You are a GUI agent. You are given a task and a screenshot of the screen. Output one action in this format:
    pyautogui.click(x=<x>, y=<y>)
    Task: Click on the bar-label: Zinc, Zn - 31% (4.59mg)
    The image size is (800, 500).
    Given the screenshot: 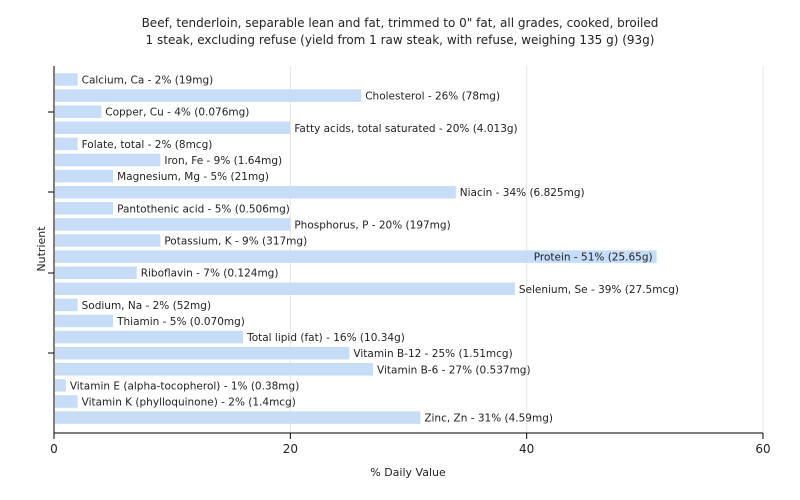 What is the action you would take?
    pyautogui.click(x=488, y=419)
    